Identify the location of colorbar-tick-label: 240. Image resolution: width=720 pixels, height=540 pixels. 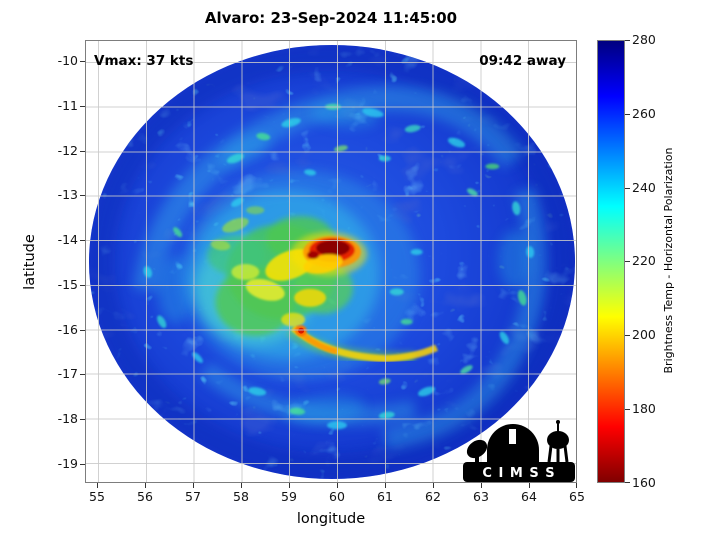
(644, 187).